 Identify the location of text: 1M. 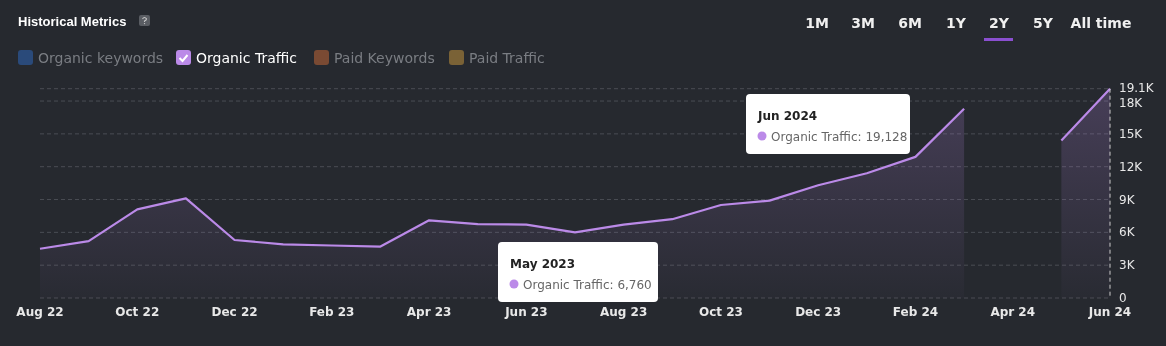
(817, 23).